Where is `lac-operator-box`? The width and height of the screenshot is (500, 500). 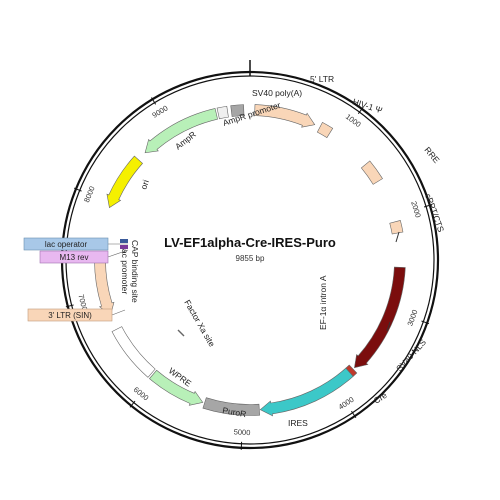
lac-operator-box is located at coordinates (66, 244).